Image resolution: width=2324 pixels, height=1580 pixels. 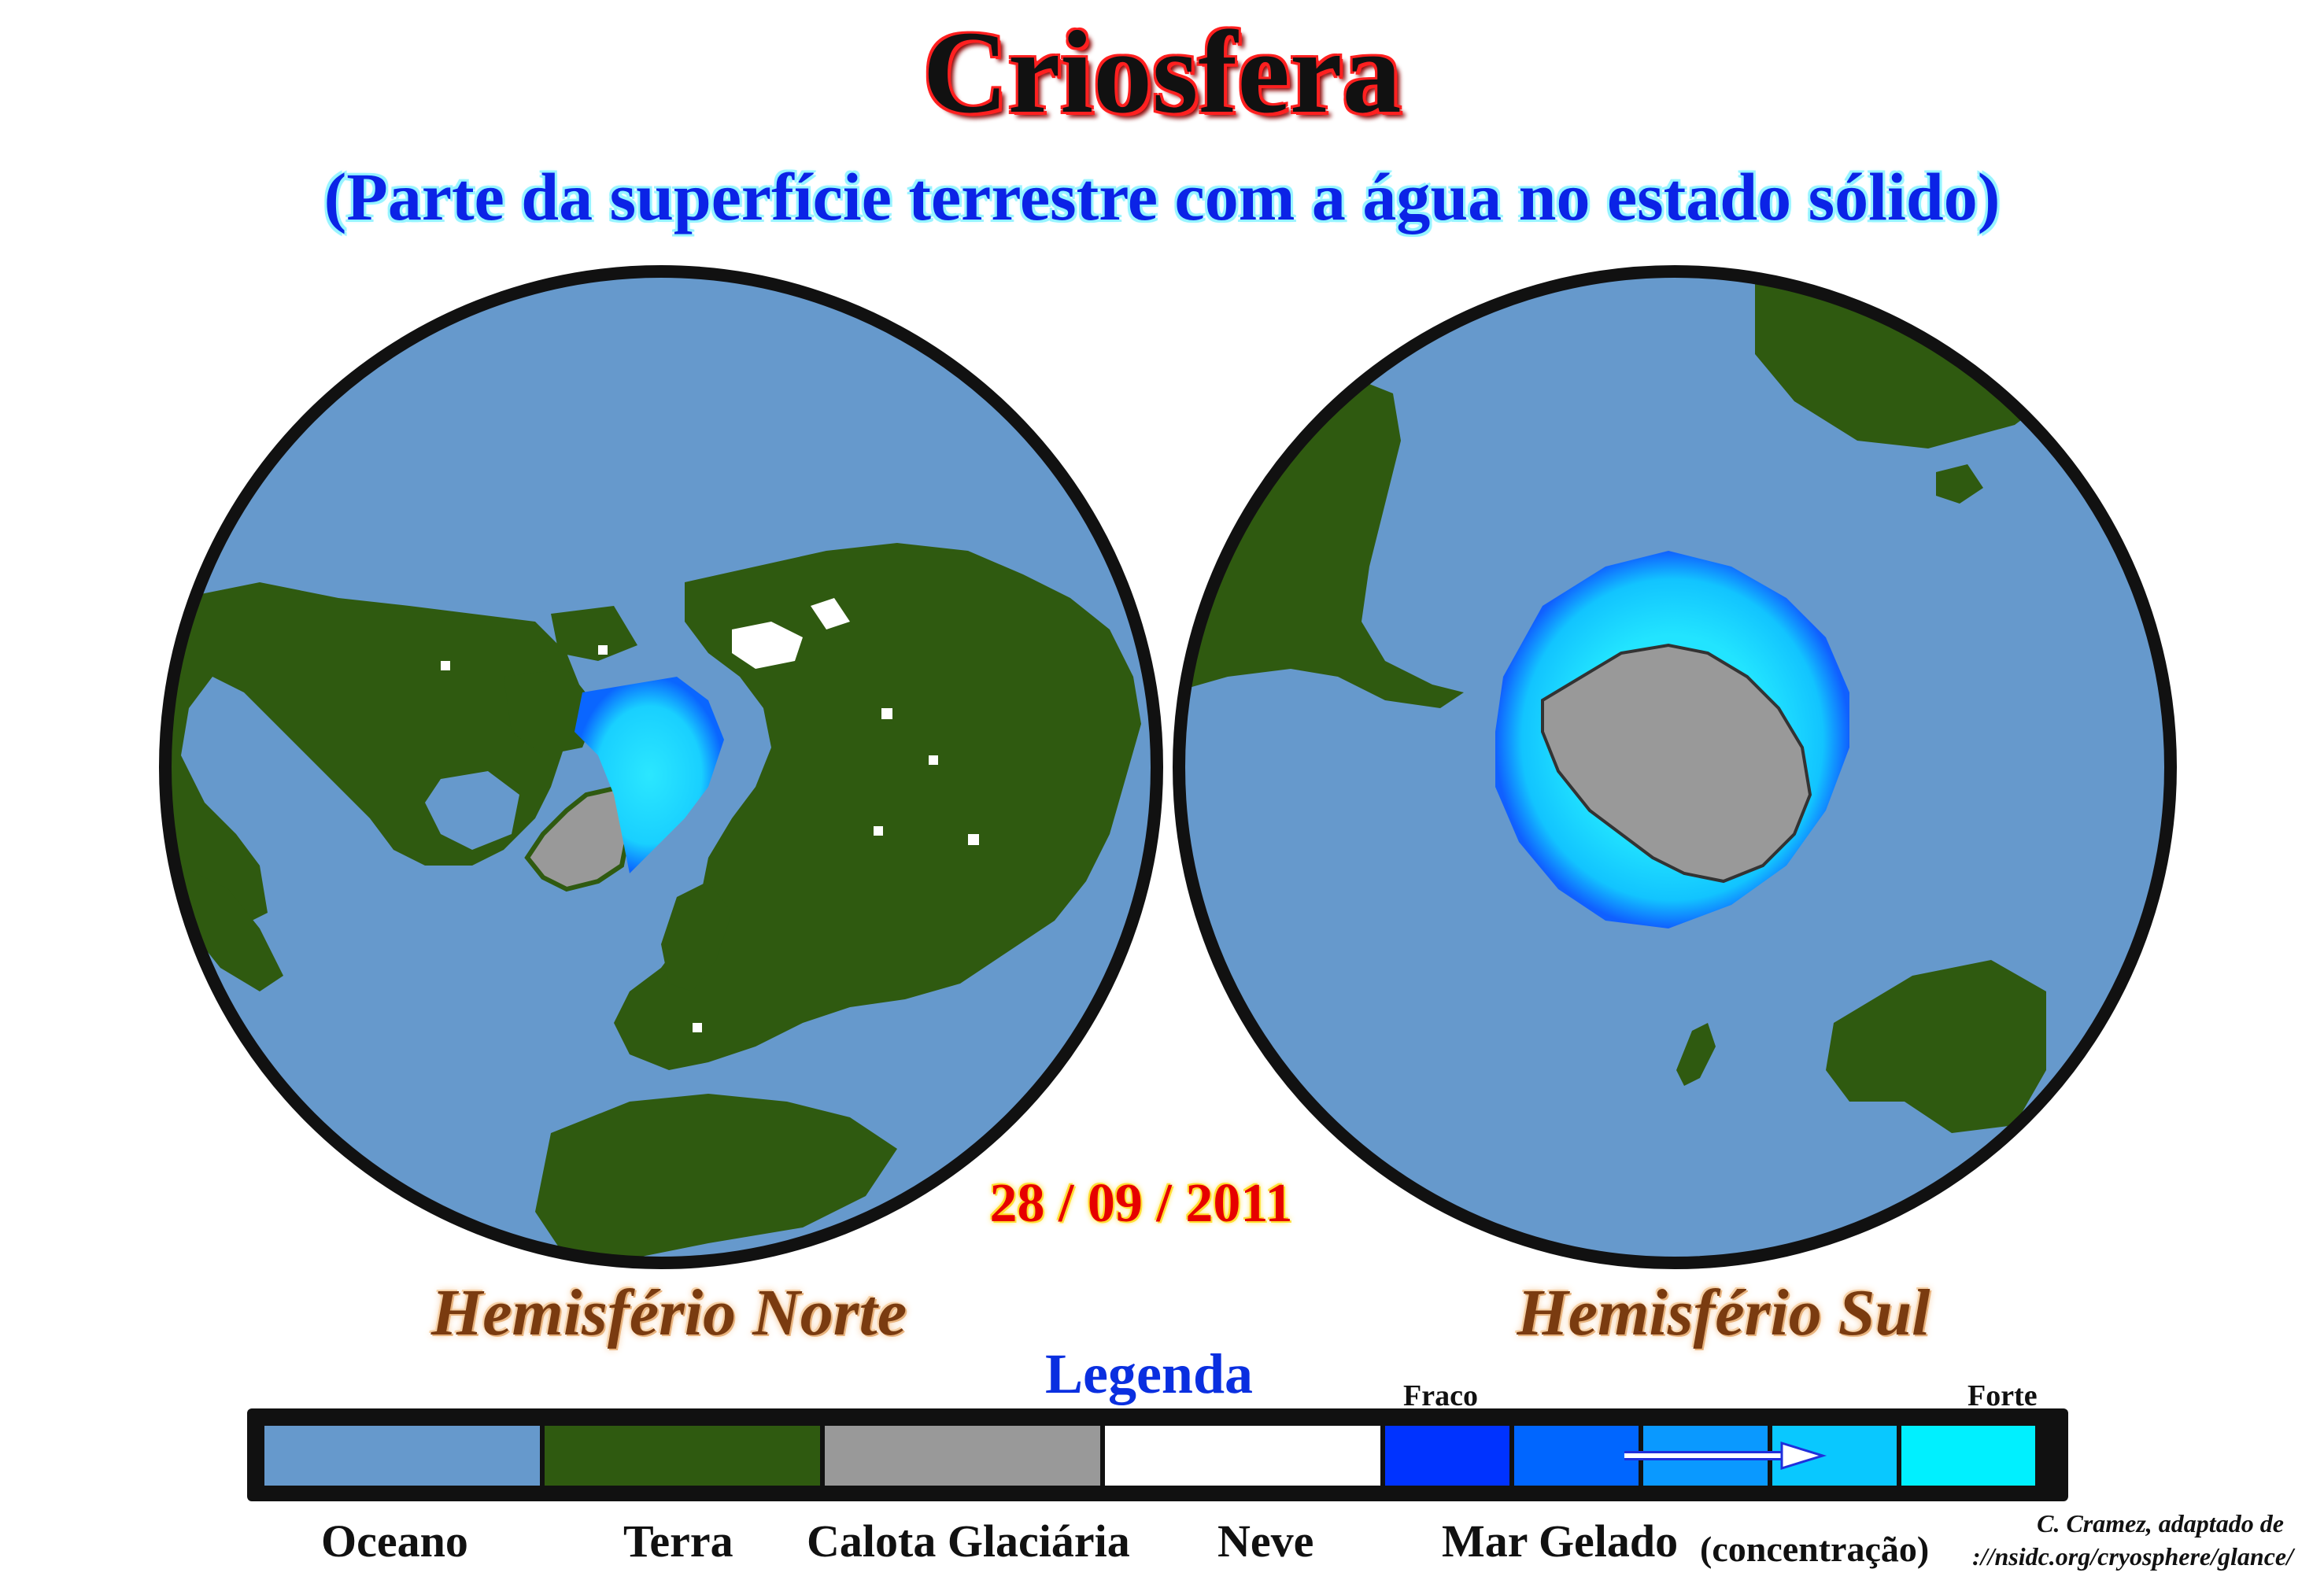 What do you see at coordinates (716, 1176) in the screenshot?
I see `africa-landmass` at bounding box center [716, 1176].